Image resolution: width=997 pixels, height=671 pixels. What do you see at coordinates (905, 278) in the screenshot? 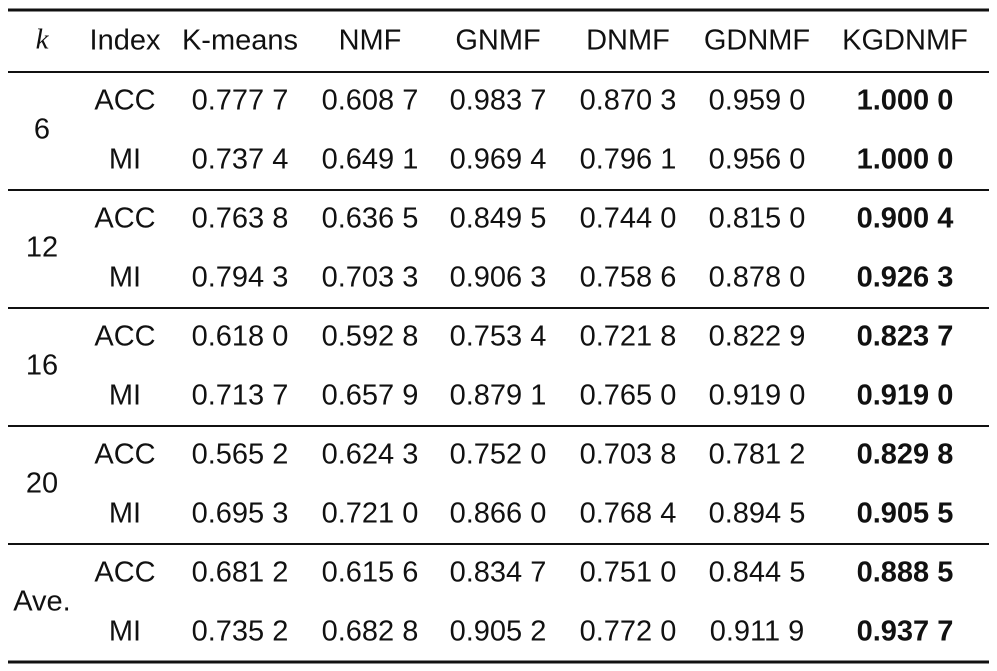
I see `value-cell: 0.926 3` at bounding box center [905, 278].